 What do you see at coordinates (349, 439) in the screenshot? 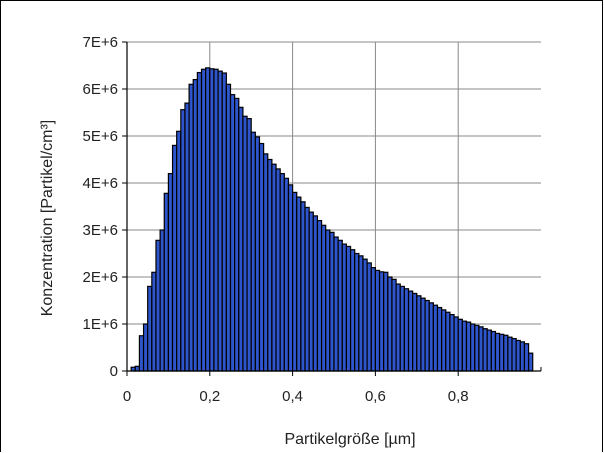
I see `x-axis-label: Partikelgröße [µm]` at bounding box center [349, 439].